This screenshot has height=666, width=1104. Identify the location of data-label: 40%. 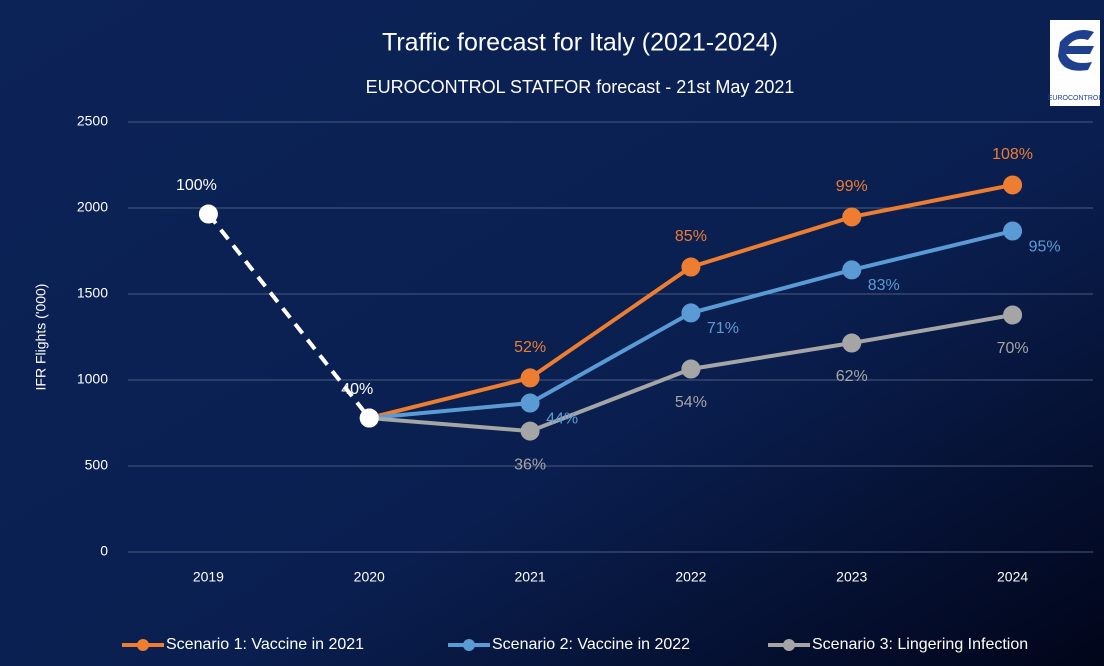
(357, 389).